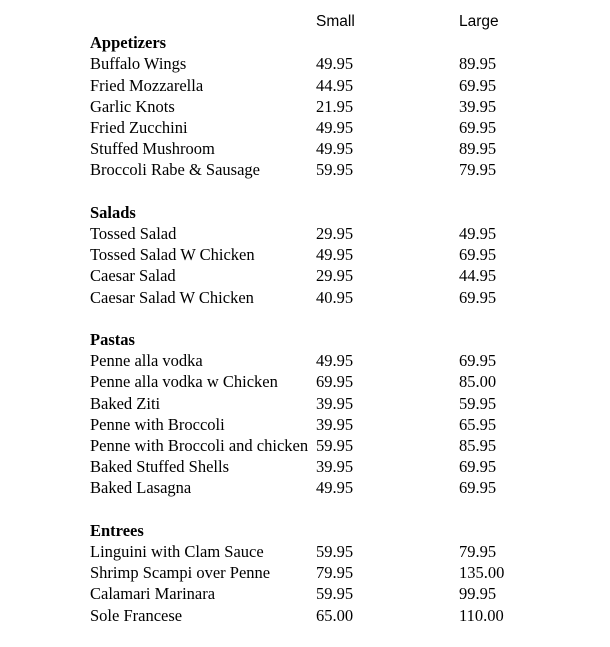 The height and width of the screenshot is (647, 610). Describe the element at coordinates (305, 360) in the screenshot. I see `menu-item: Penne alla vodka 49.95 69.95` at that location.